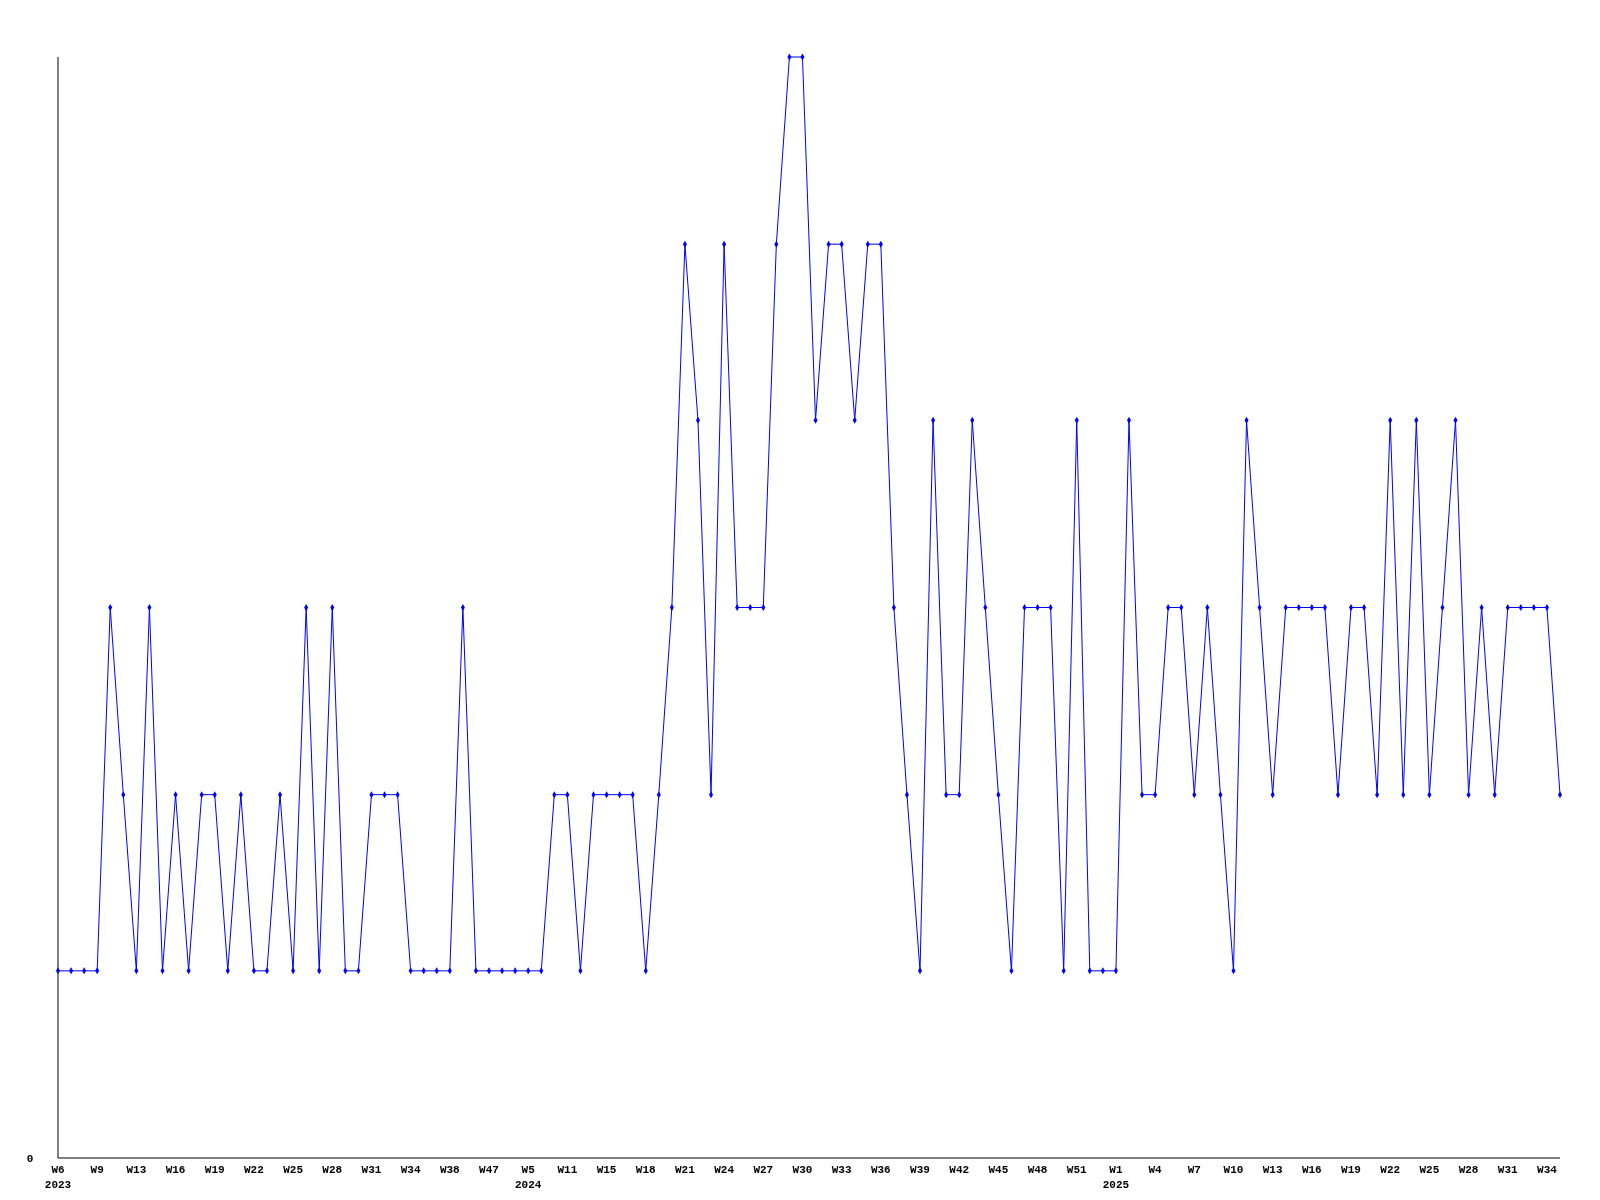 This screenshot has height=1200, width=1600. I want to click on x-tick-label: W4, so click(1155, 1170).